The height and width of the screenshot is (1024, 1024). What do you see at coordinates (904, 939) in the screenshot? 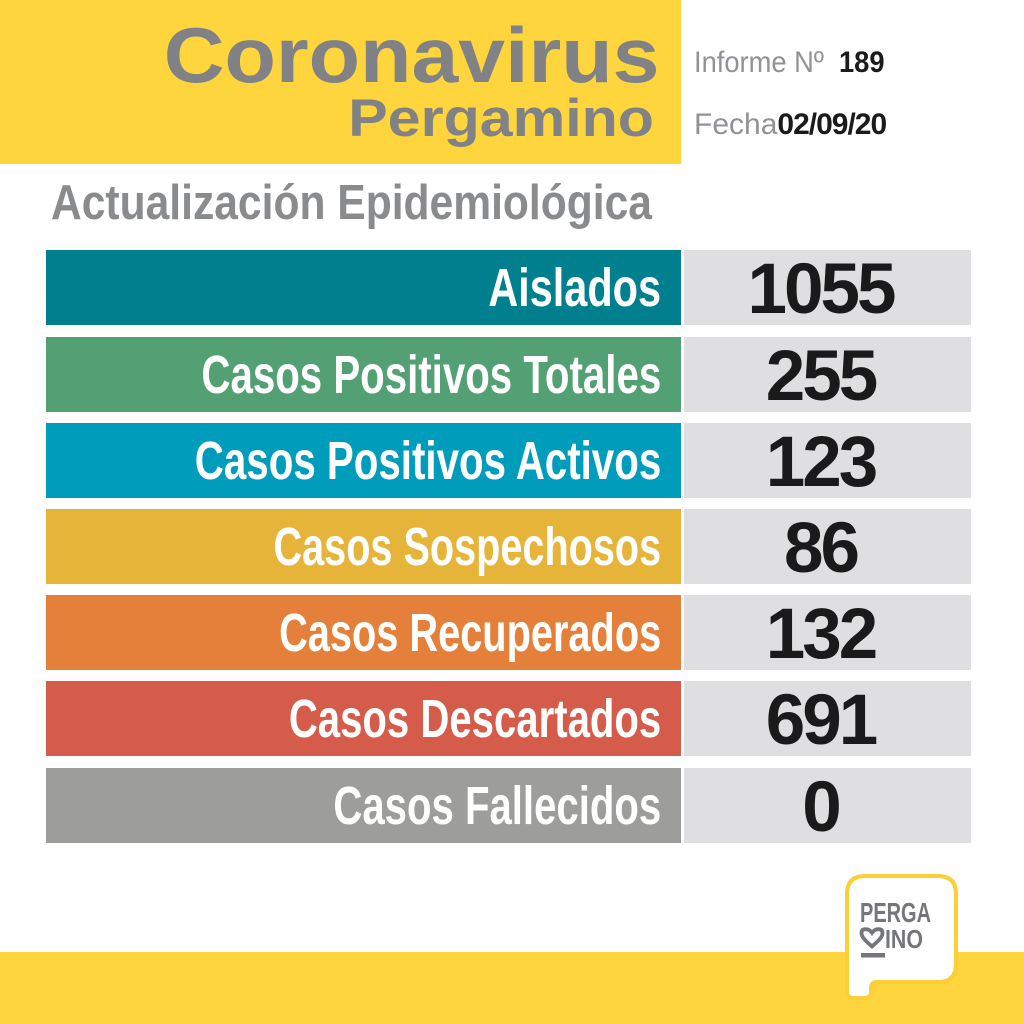
I see `svg-text: INO` at bounding box center [904, 939].